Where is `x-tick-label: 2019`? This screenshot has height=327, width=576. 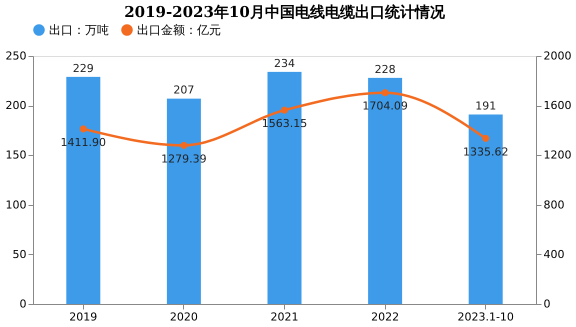 x-tick-label: 2019 is located at coordinates (83, 317).